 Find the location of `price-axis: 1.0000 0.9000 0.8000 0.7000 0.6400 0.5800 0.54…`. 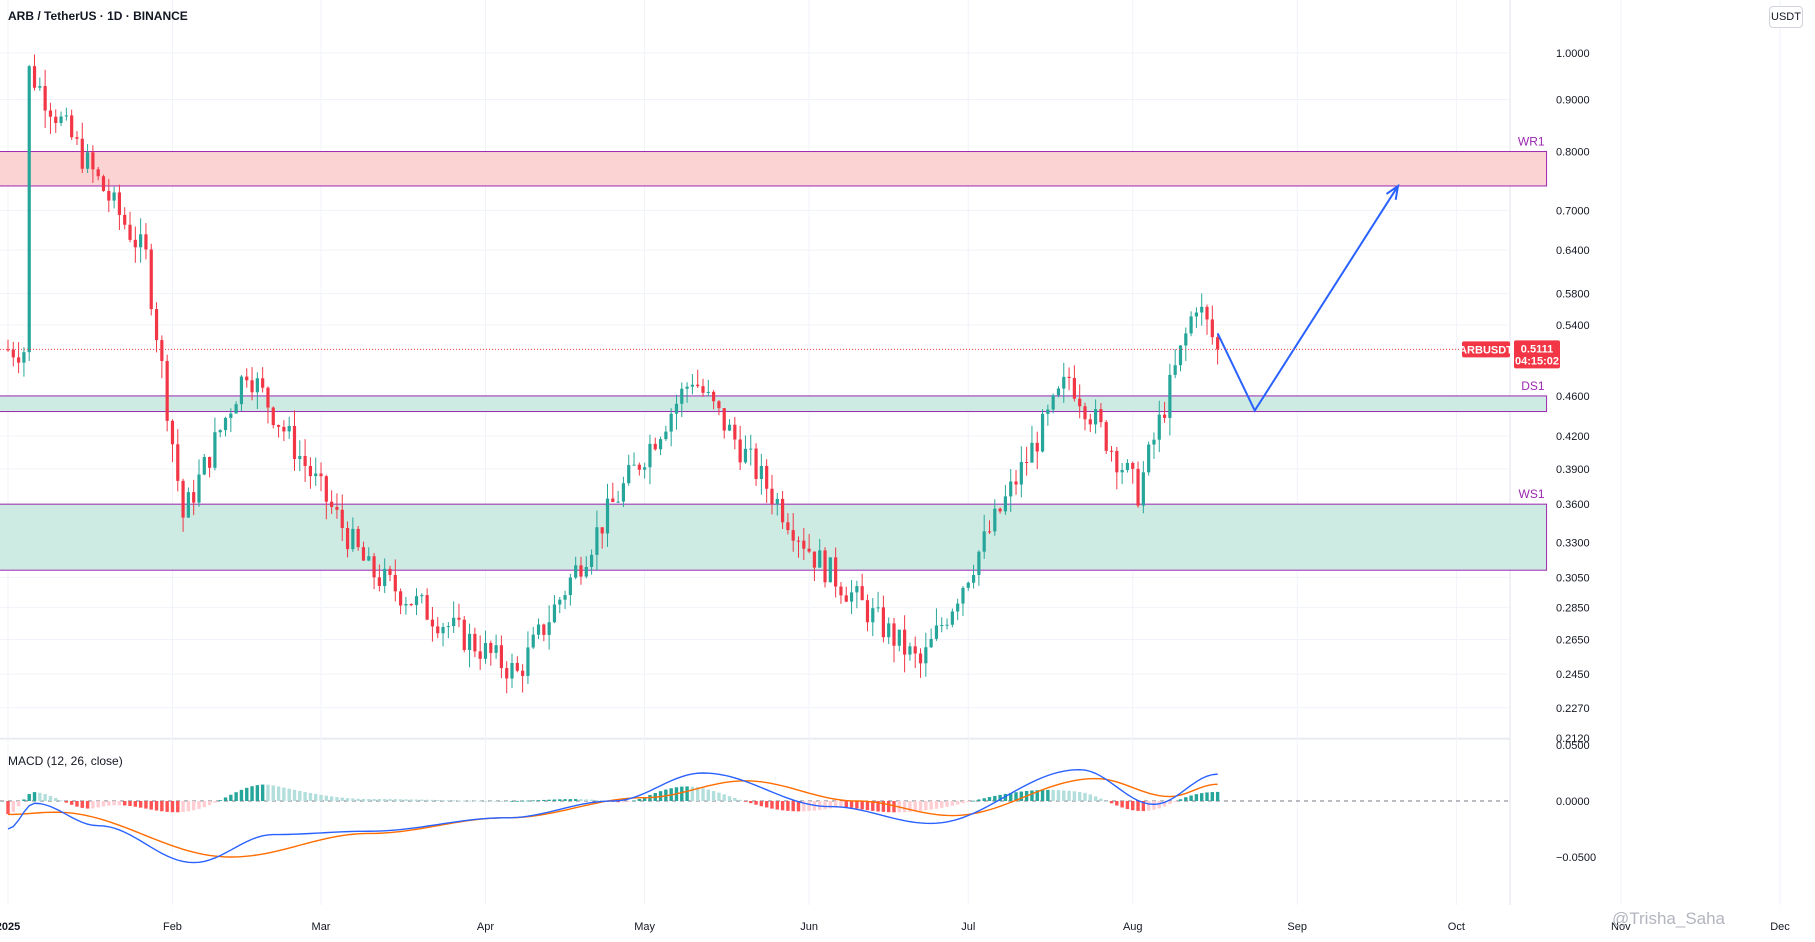

price-axis: 1.0000 0.9000 0.8000 0.7000 0.6400 0.5800 0.54… is located at coordinates (1576, 456).